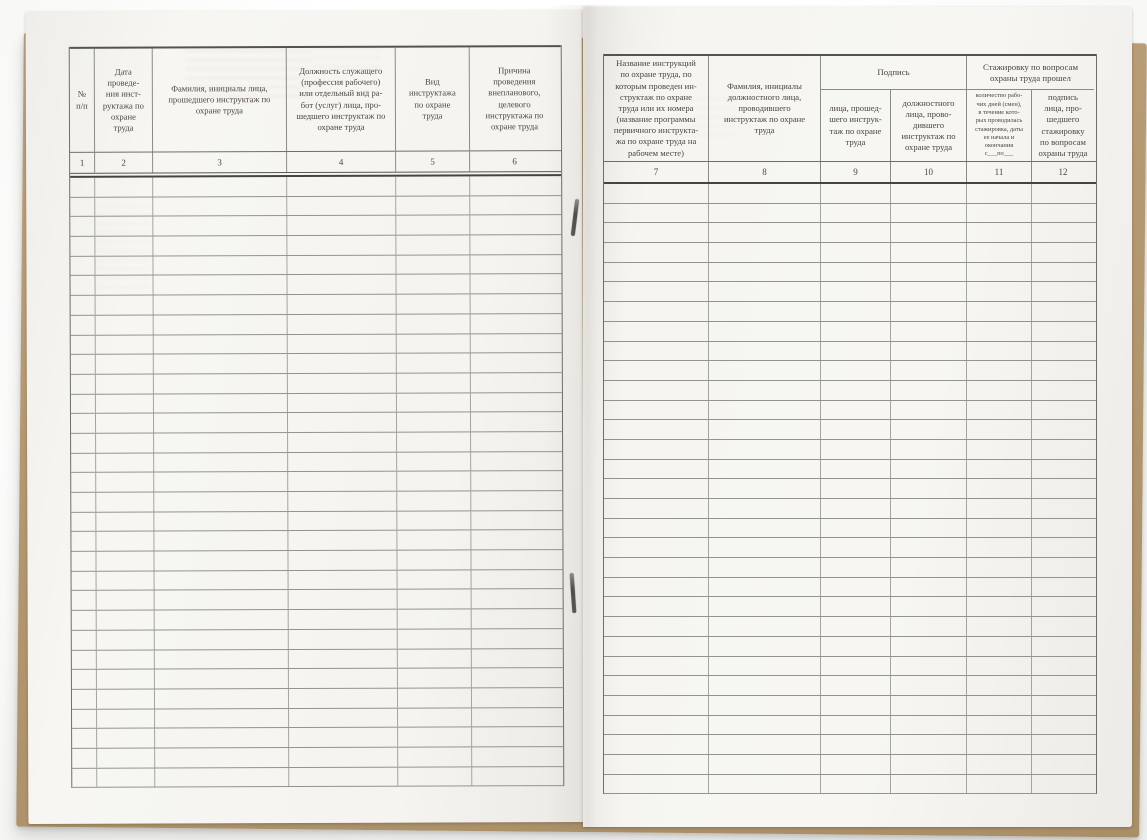 The height and width of the screenshot is (840, 1147). Describe the element at coordinates (856, 172) in the screenshot. I see `column-number-9: 9` at that location.